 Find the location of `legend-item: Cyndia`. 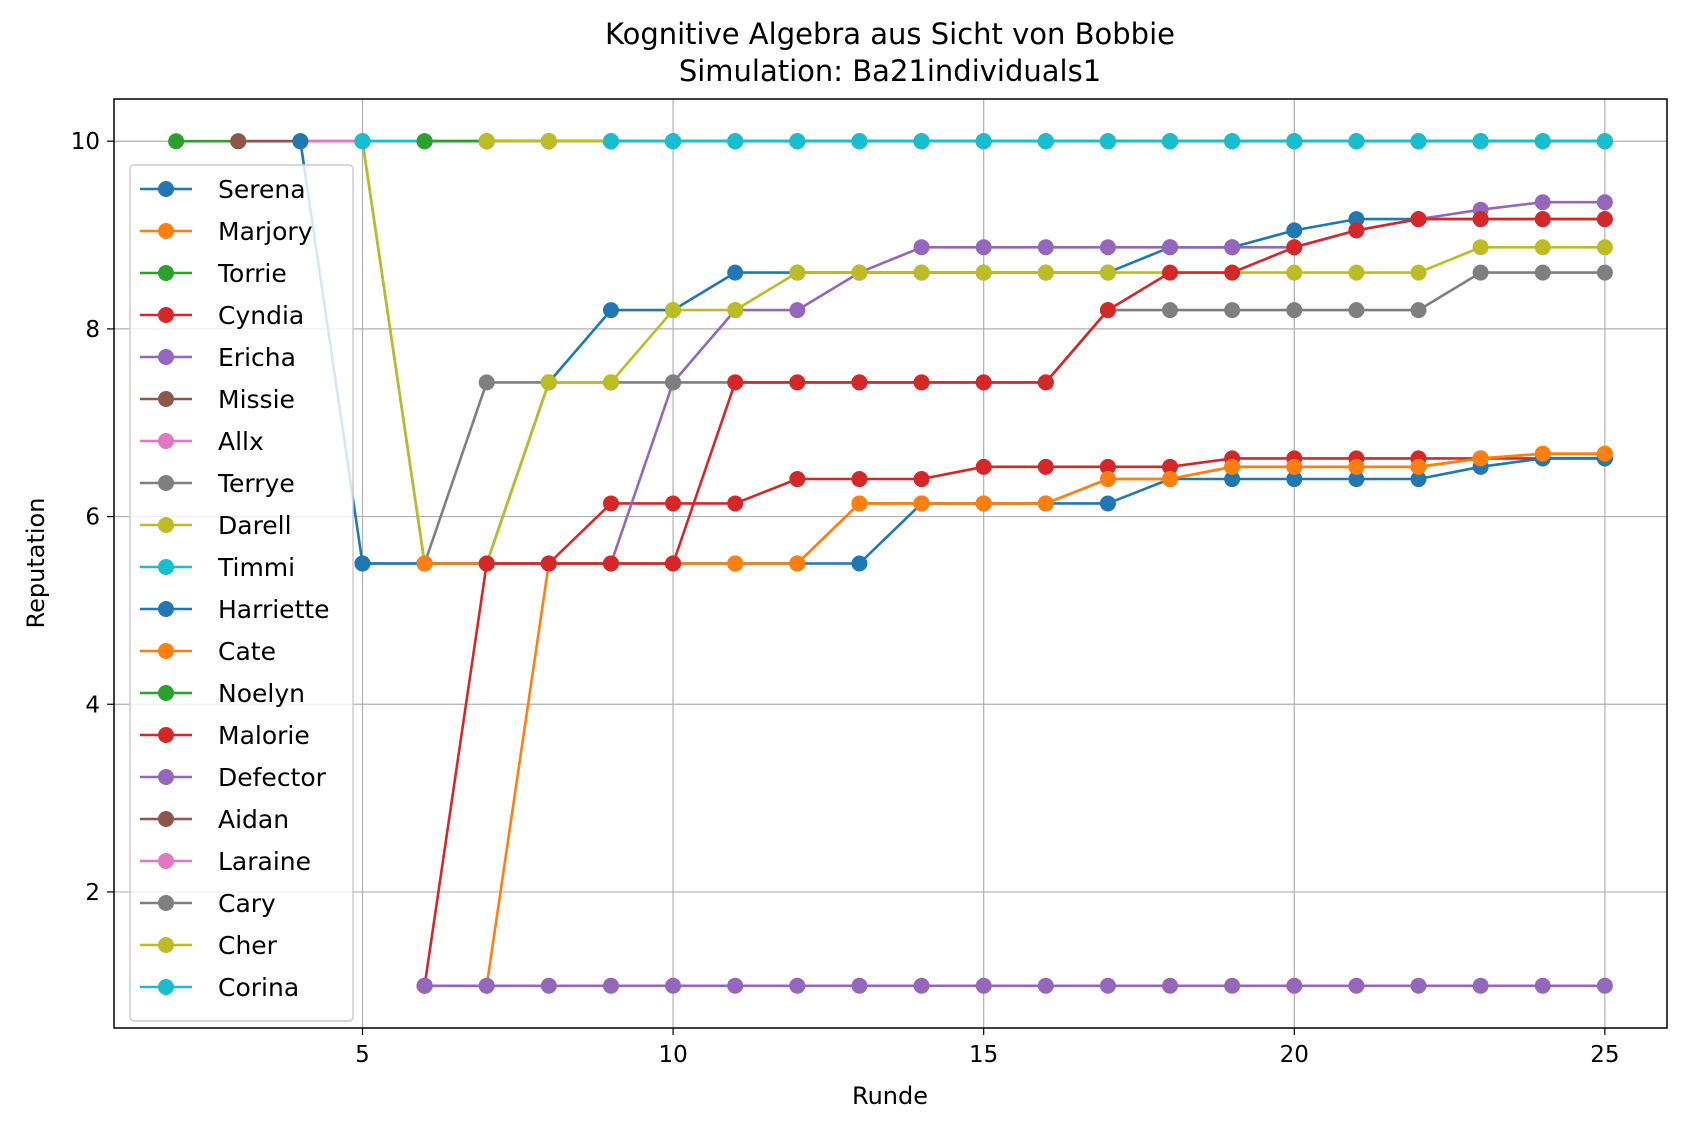

legend-item: Cyndia is located at coordinates (222, 315).